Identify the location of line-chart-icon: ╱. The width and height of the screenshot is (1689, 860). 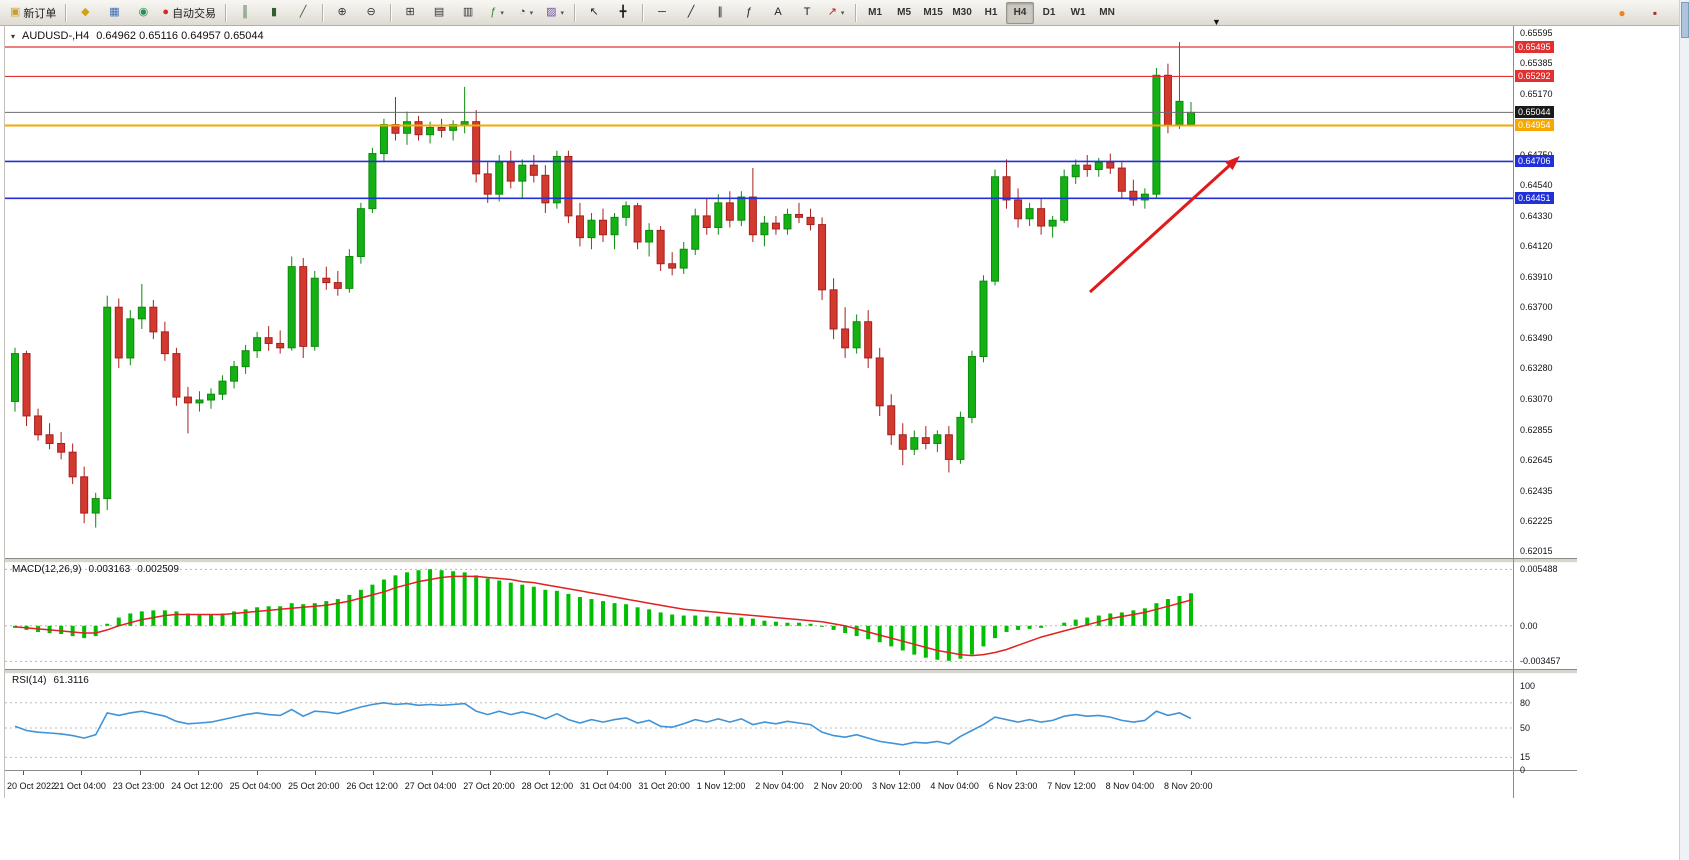
(303, 12).